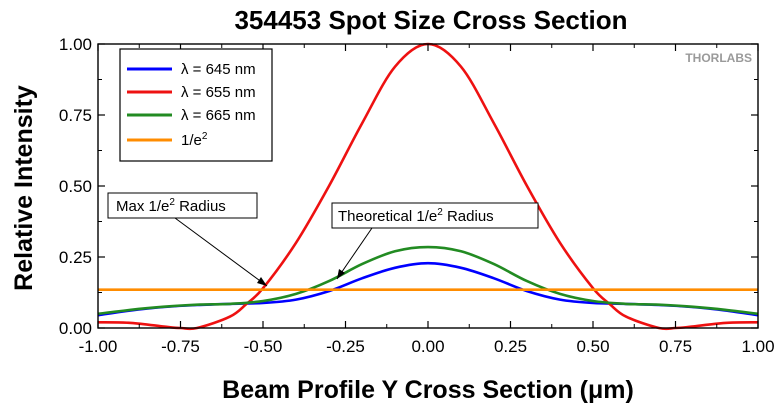 The height and width of the screenshot is (410, 780). I want to click on x-tick-label: 0.25, so click(510, 346).